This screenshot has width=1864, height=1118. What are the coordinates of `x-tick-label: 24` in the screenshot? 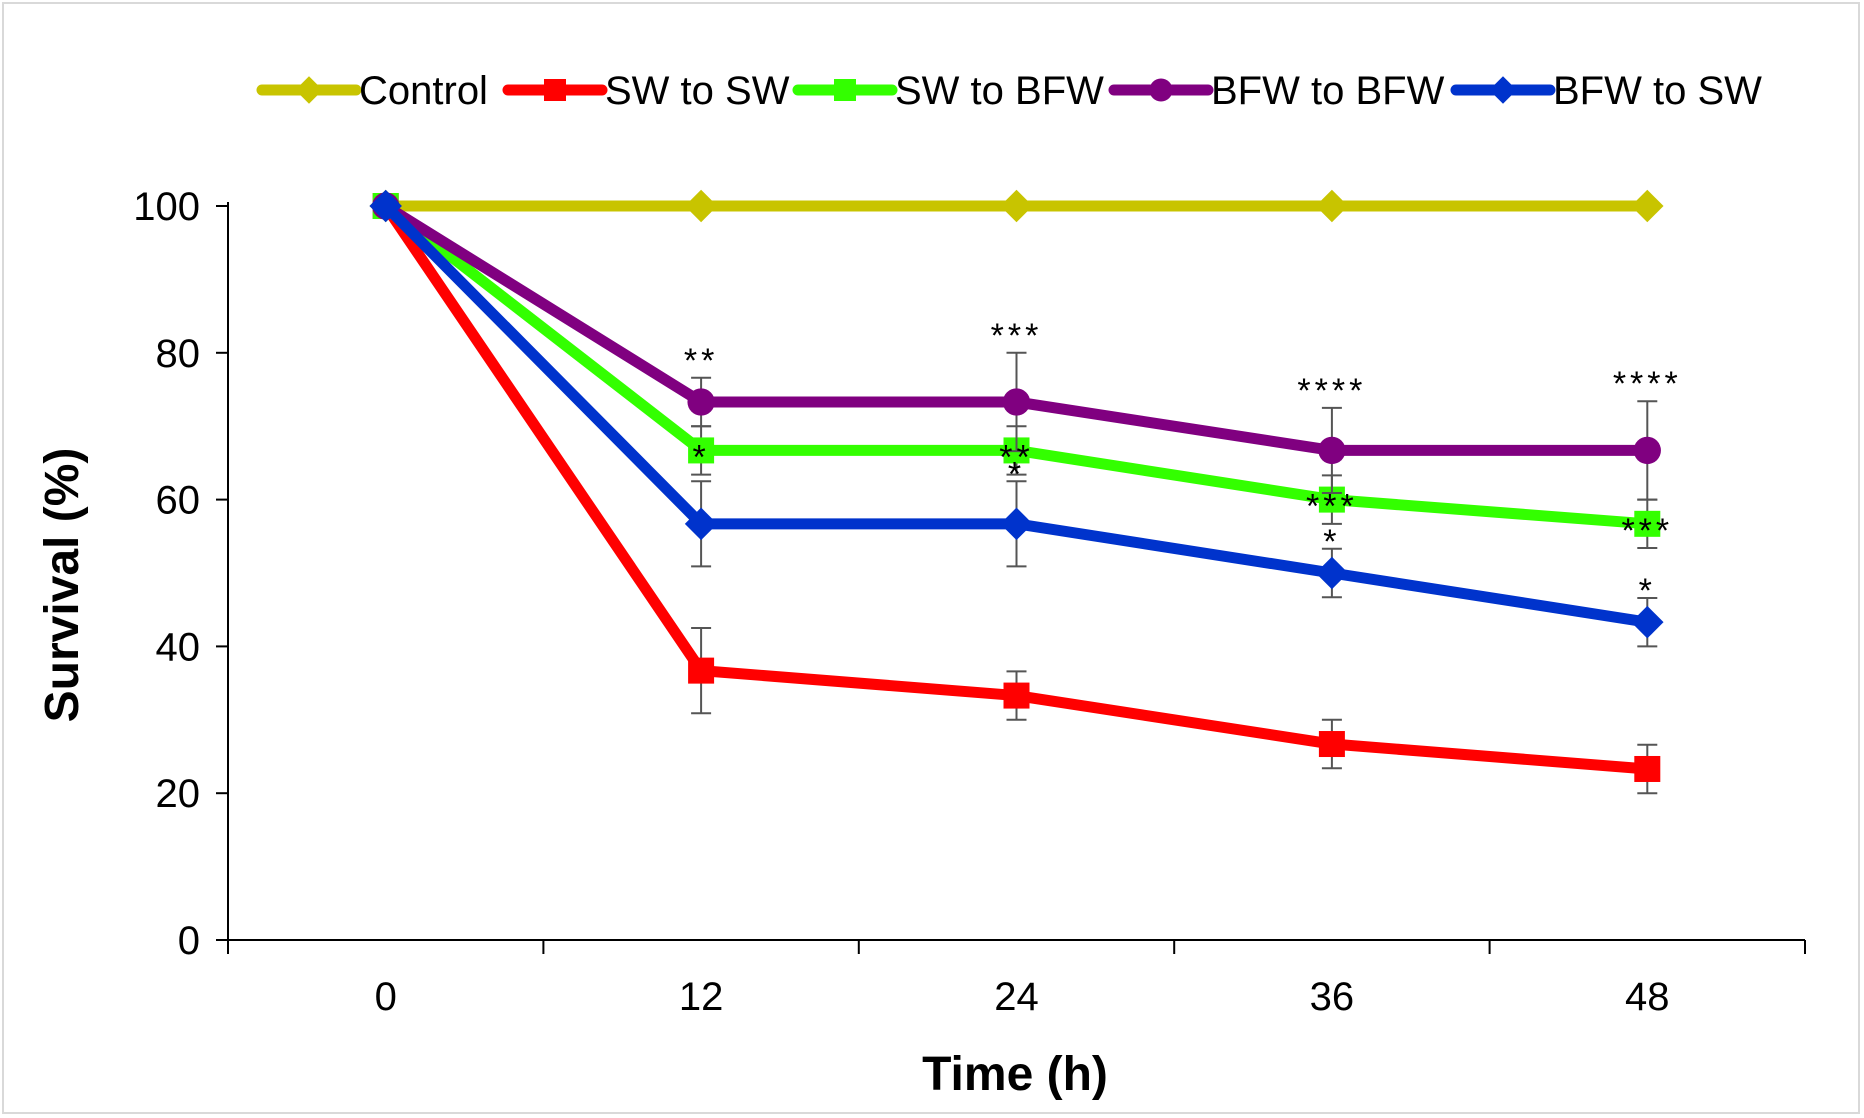 It's located at (1016, 997).